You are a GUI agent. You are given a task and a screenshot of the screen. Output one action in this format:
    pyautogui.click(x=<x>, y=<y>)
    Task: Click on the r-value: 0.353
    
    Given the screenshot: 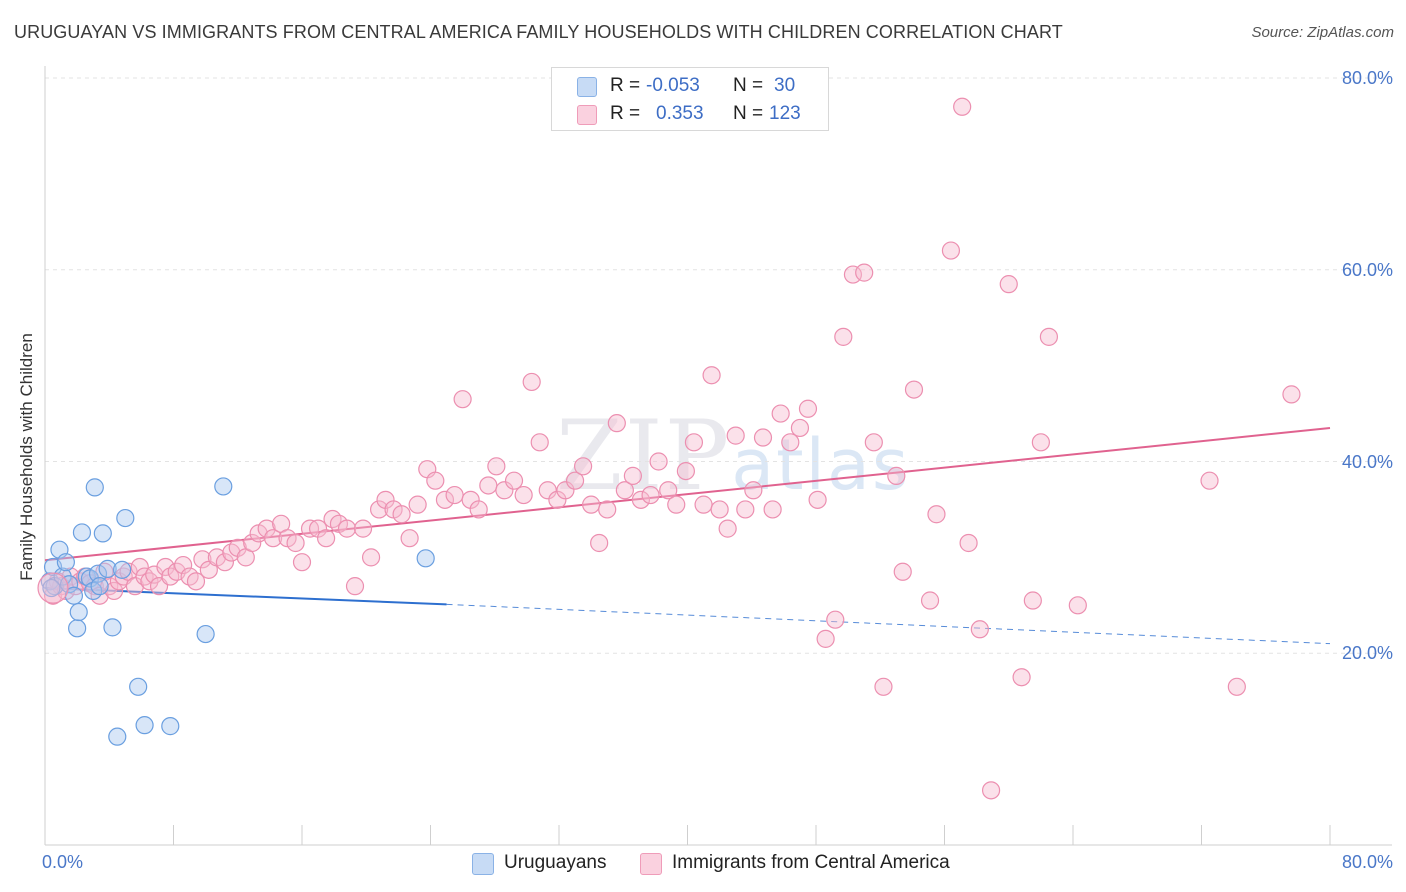 What is the action you would take?
    pyautogui.click(x=680, y=113)
    